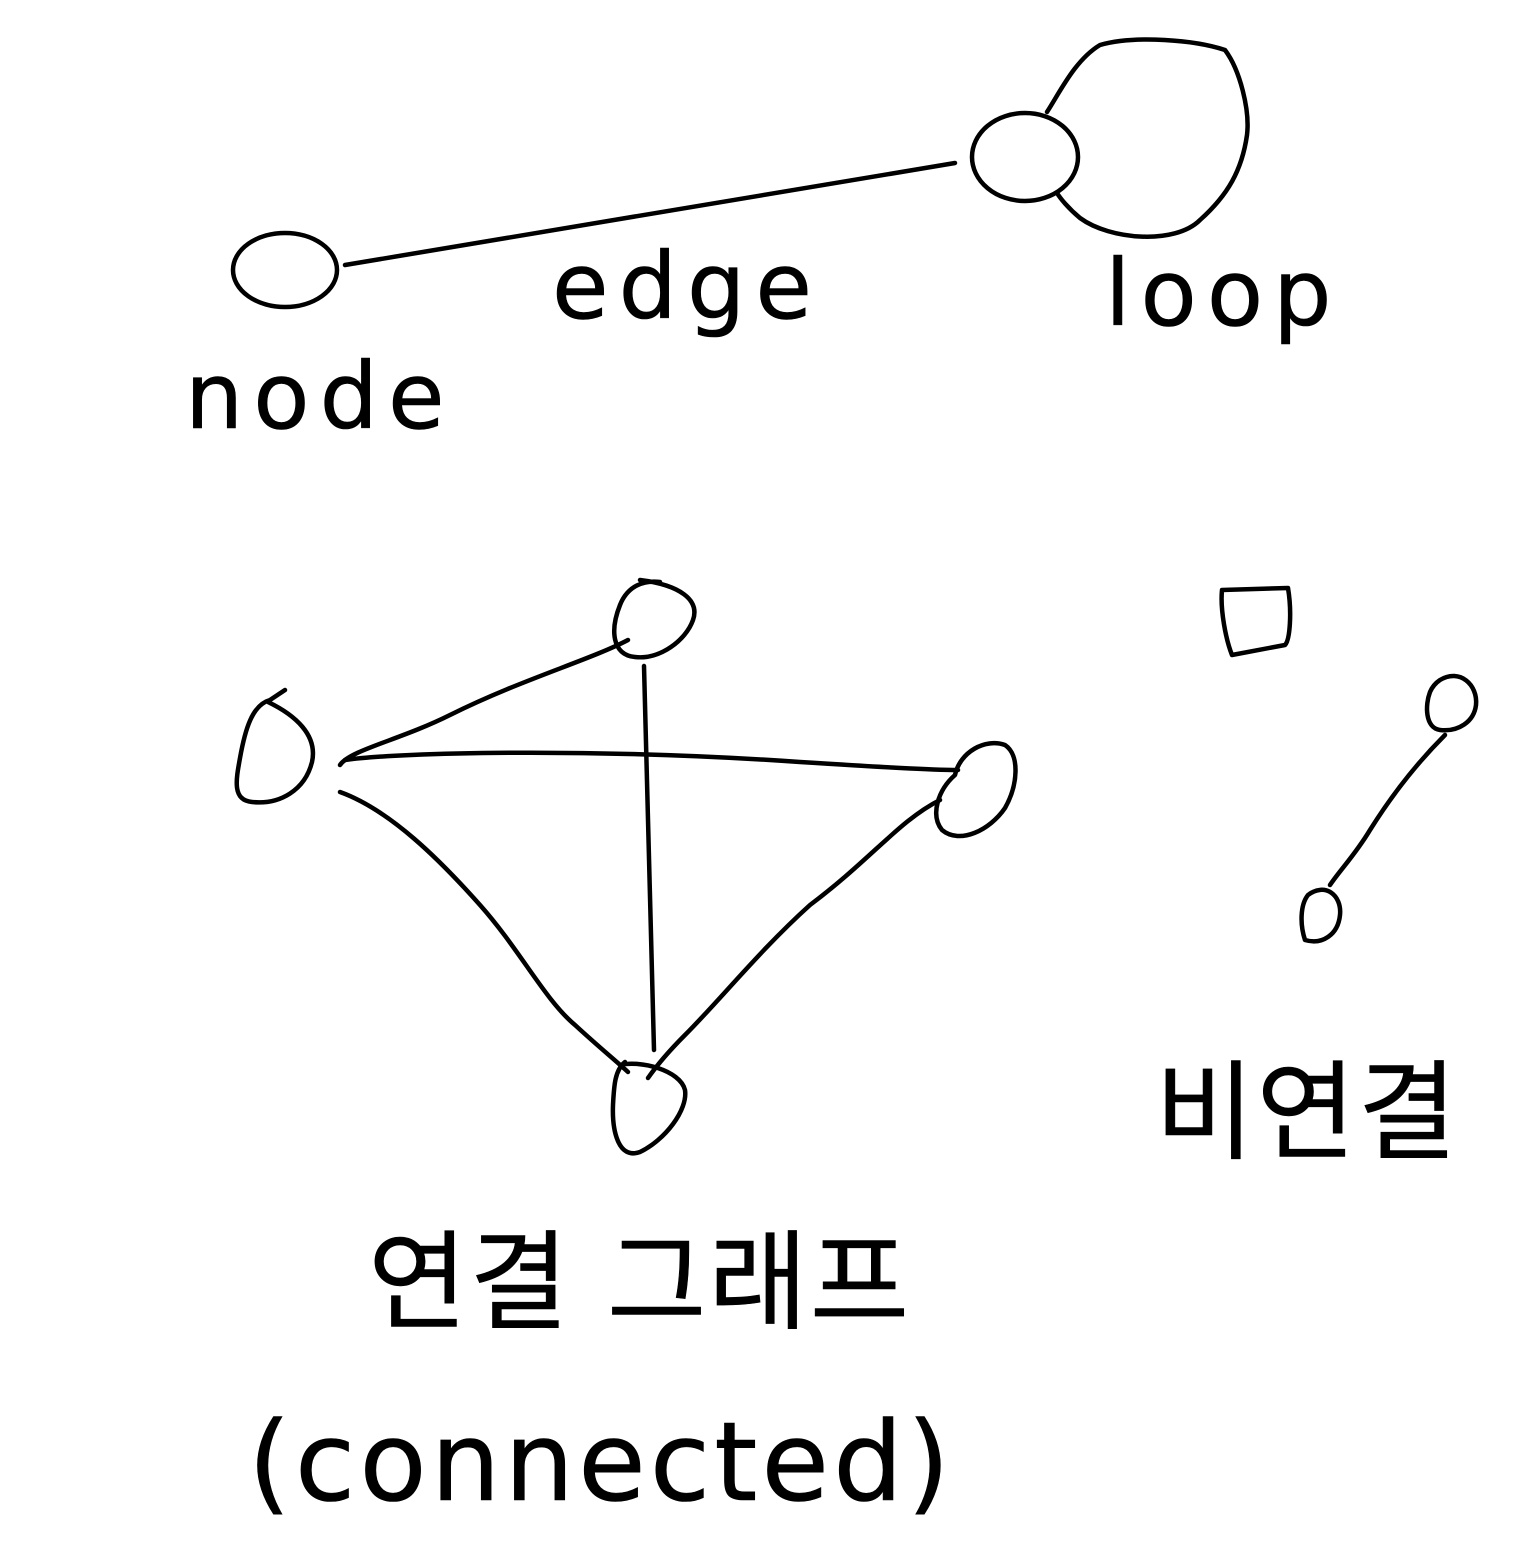  I want to click on disconnected-label: 비연결, so click(1307, 1113).